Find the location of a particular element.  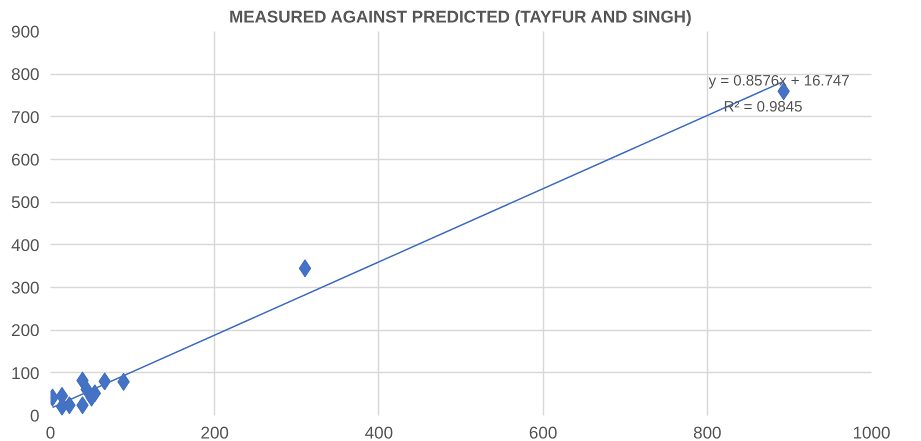

y-tick-label: 400 is located at coordinates (25, 245).